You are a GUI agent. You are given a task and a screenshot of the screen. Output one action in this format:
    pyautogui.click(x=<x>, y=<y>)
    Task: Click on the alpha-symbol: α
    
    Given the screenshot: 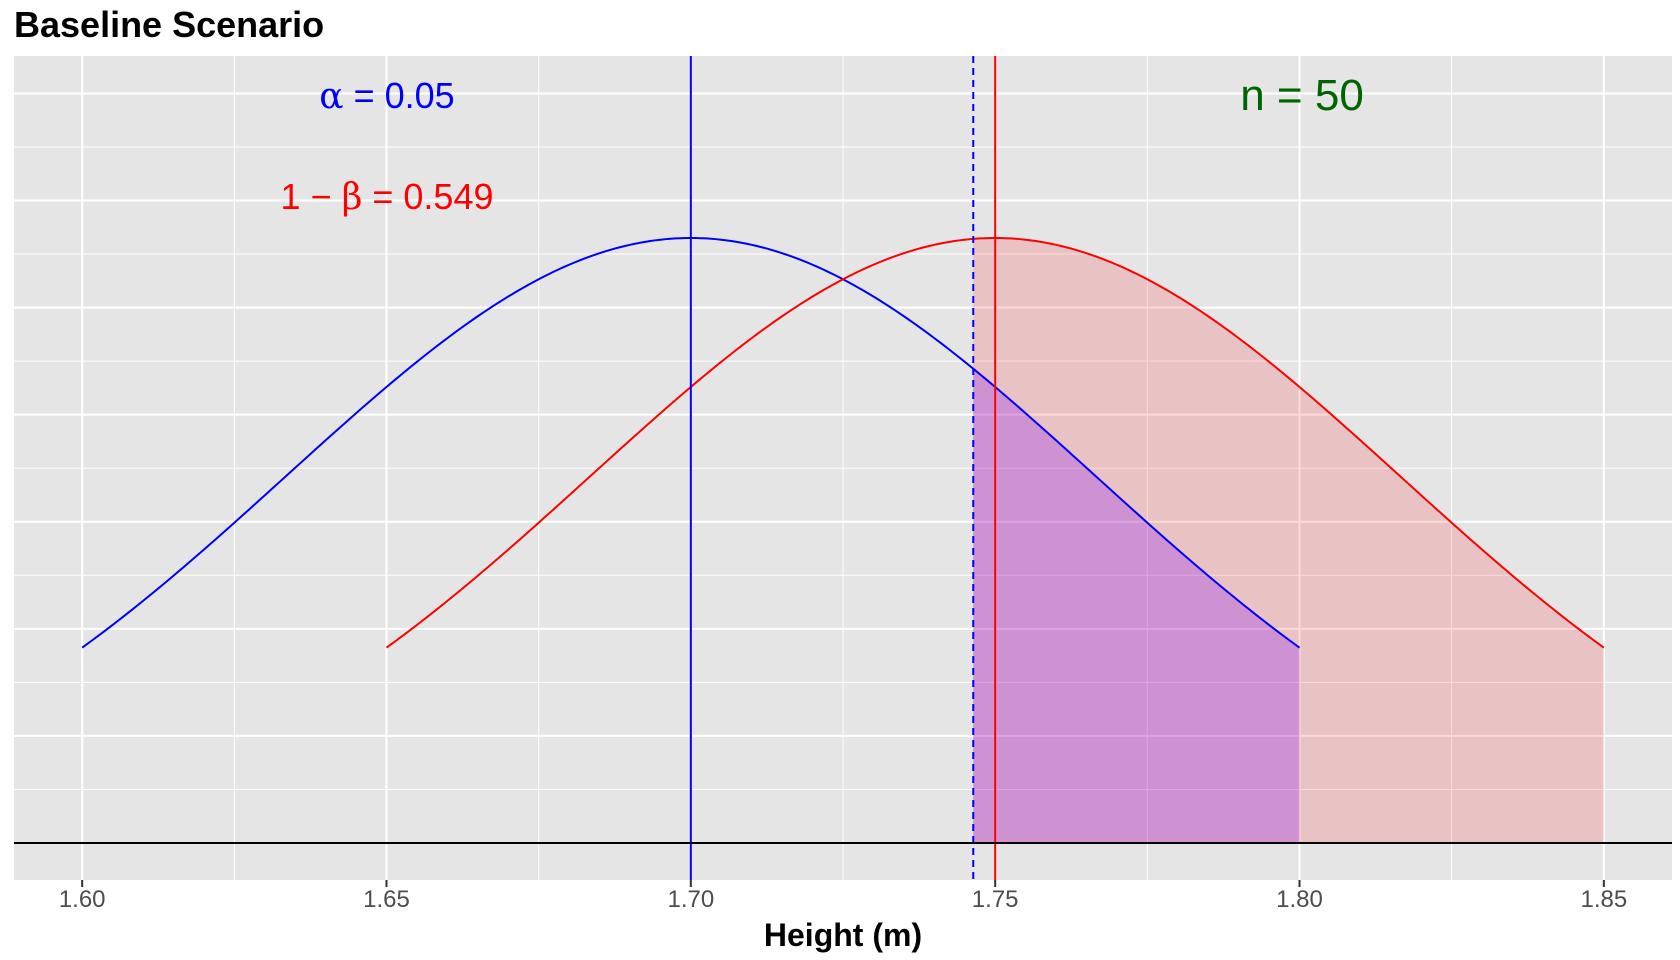 What is the action you would take?
    pyautogui.click(x=331, y=96)
    